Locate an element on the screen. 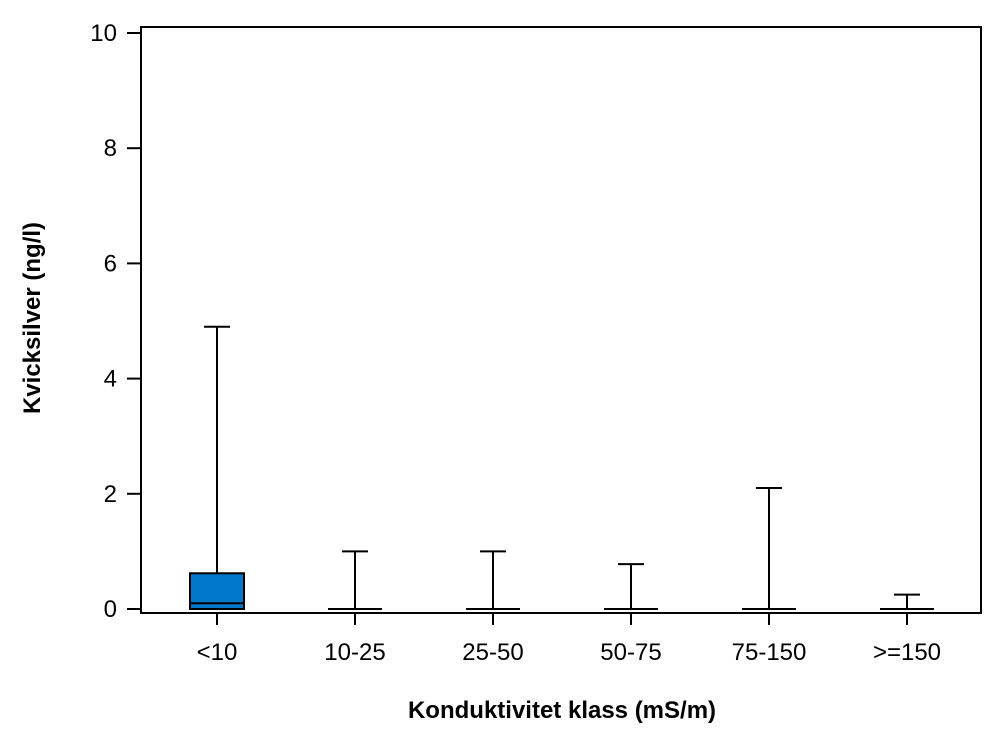  y-tick-label: 0 is located at coordinates (110, 609).